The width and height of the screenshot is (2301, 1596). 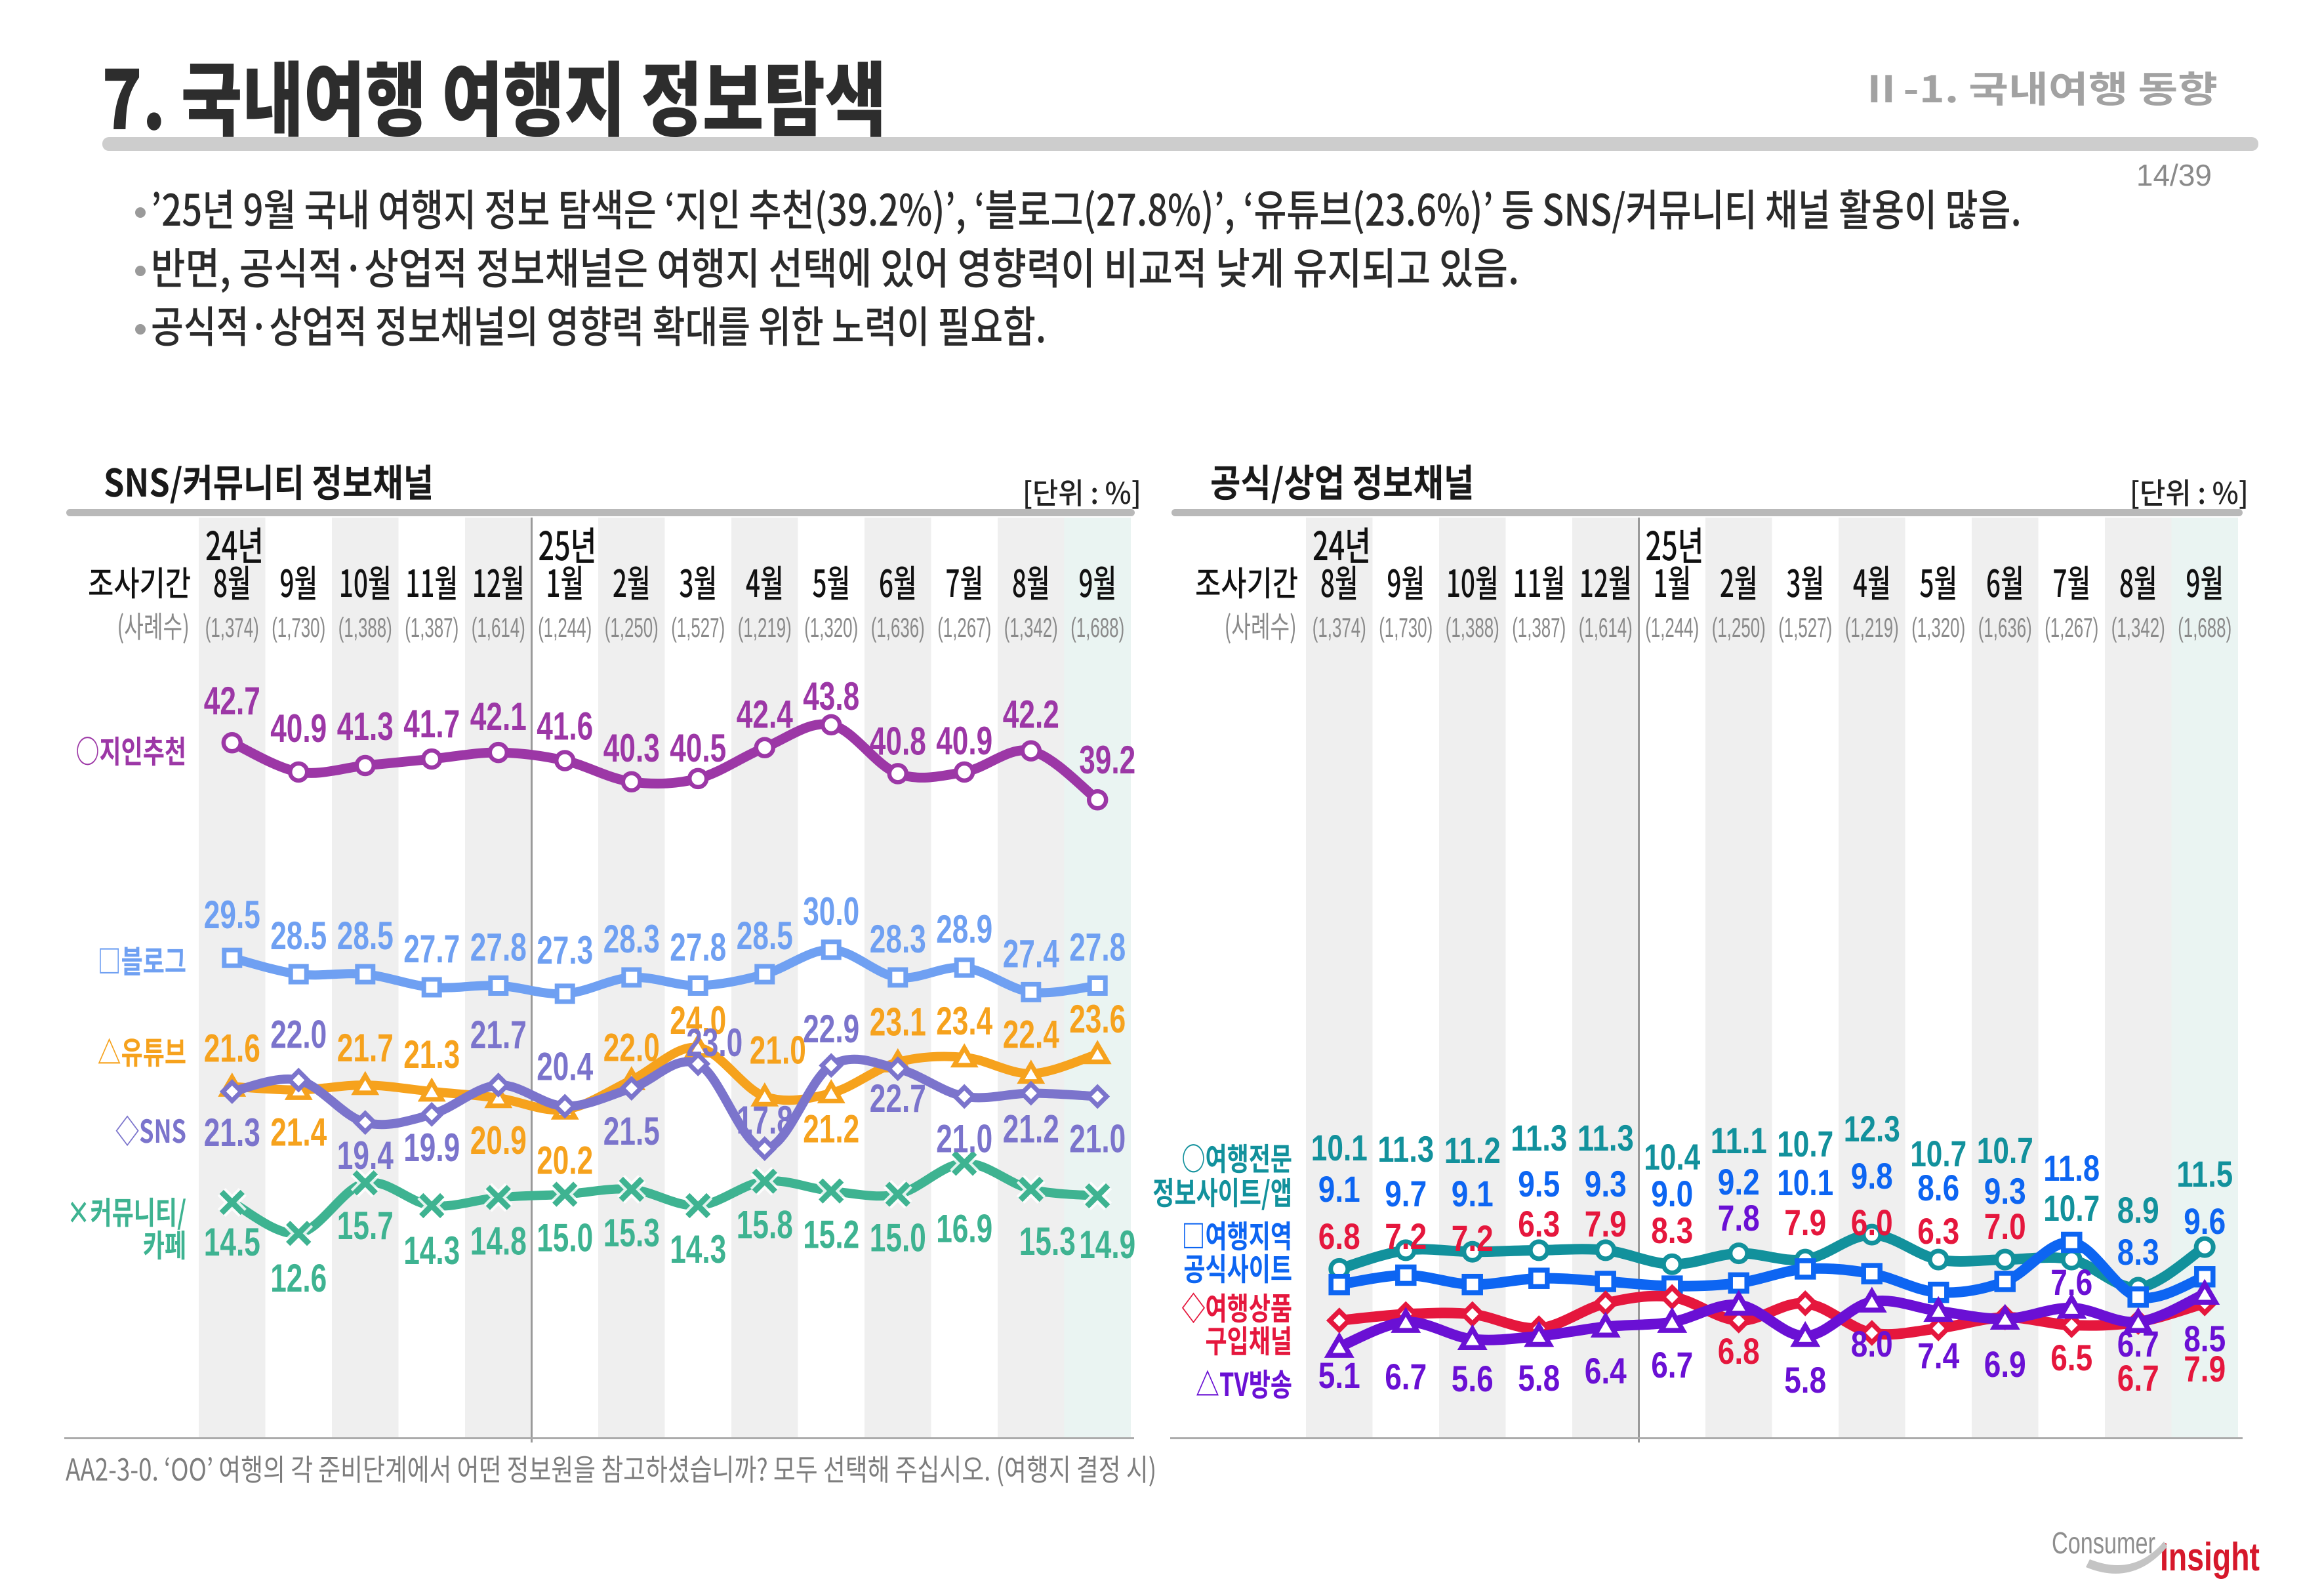 I want to click on svg-text: 41.3, so click(x=366, y=726).